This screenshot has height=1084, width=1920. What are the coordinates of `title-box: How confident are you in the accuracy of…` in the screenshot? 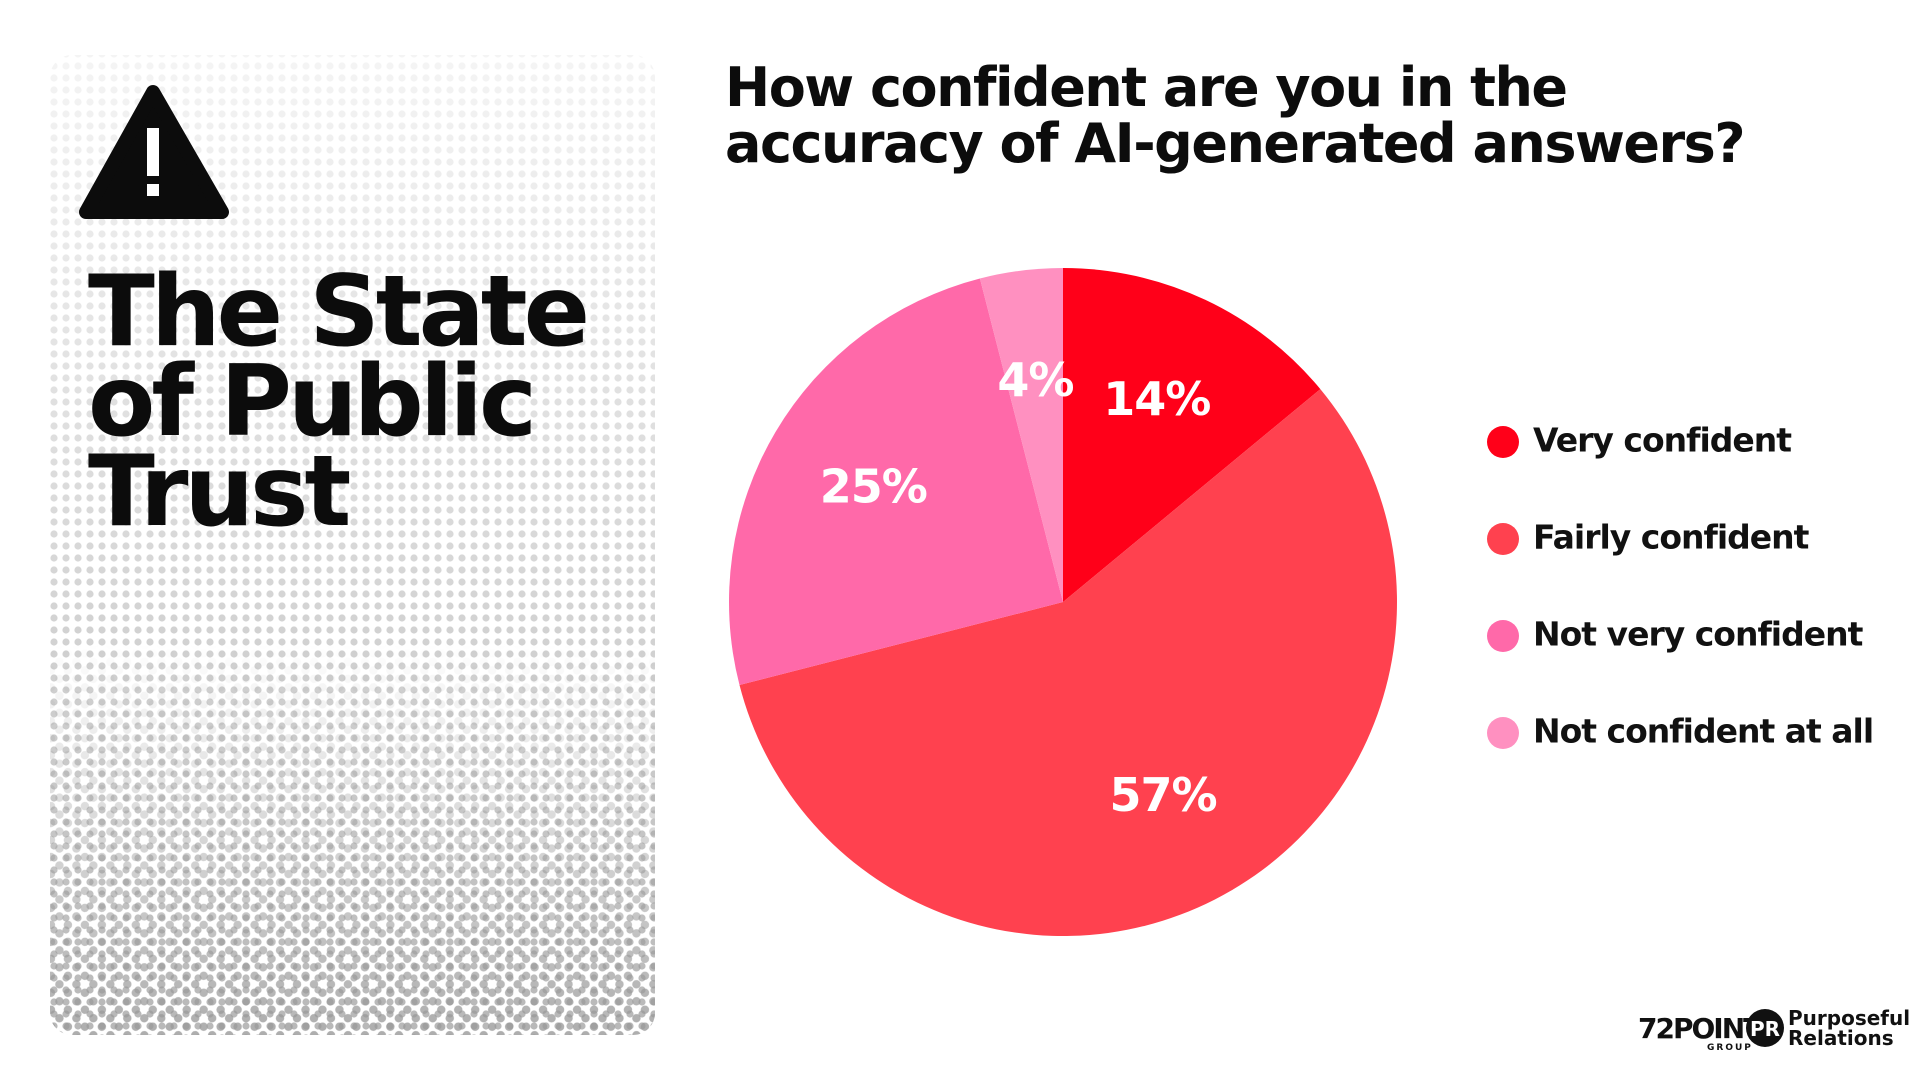 It's located at (1235, 117).